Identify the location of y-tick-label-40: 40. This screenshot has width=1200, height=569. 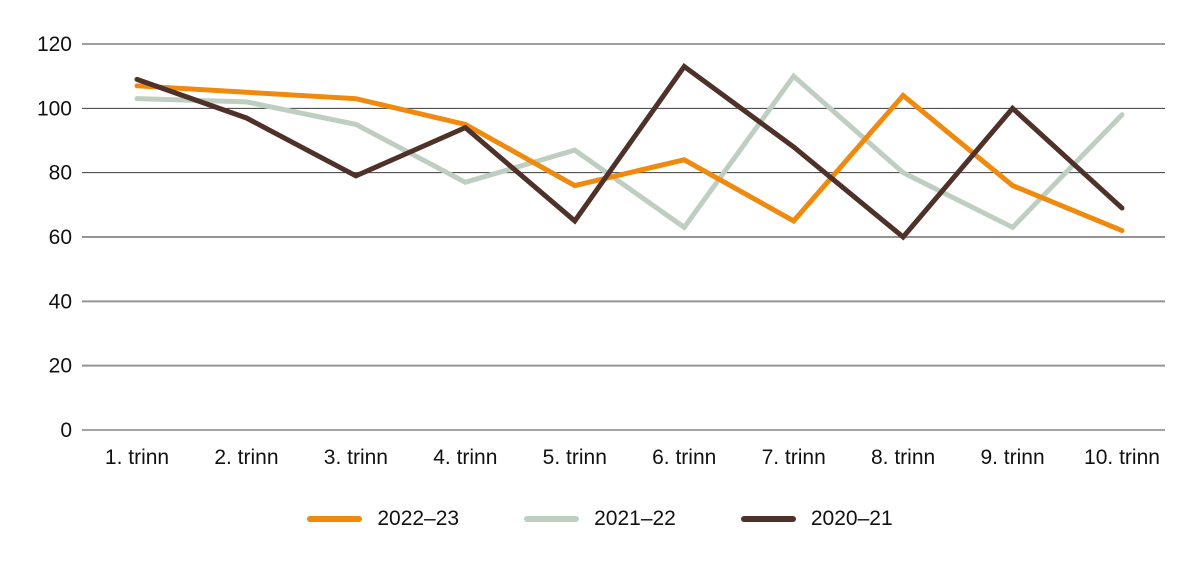
(60, 301).